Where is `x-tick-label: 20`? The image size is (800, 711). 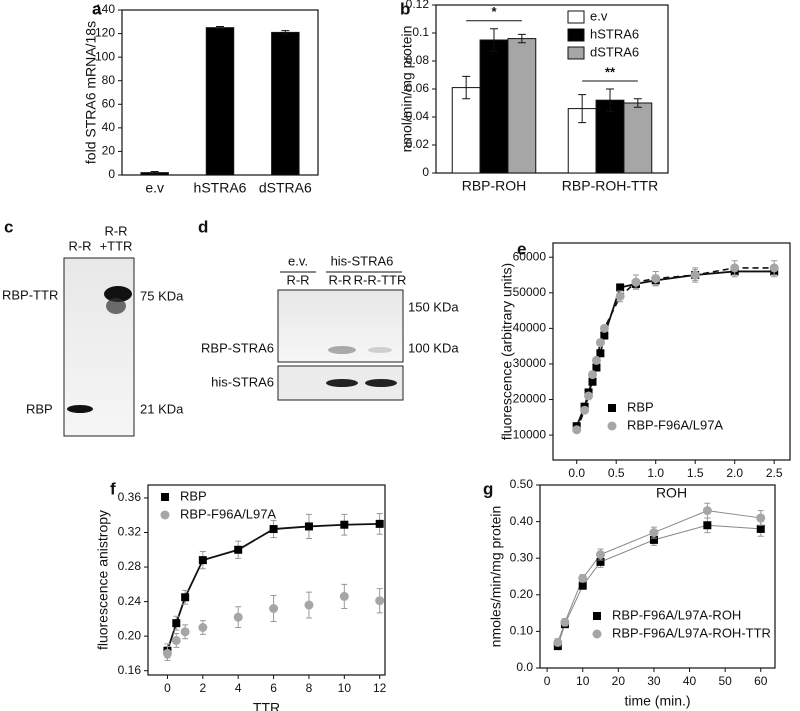
x-tick-label: 20 is located at coordinates (619, 681).